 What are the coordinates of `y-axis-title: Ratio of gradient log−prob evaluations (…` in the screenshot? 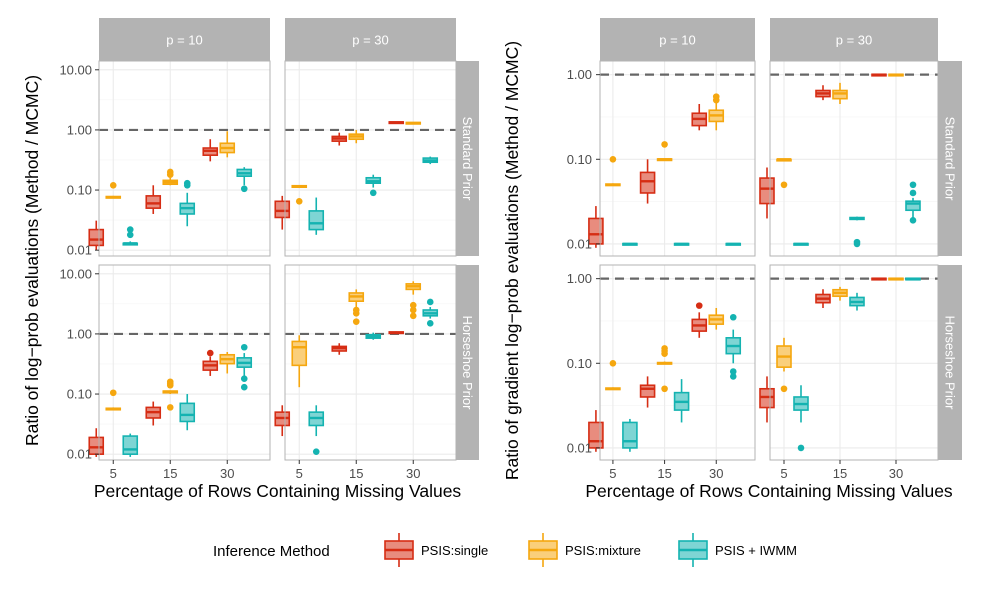 It's located at (512, 260).